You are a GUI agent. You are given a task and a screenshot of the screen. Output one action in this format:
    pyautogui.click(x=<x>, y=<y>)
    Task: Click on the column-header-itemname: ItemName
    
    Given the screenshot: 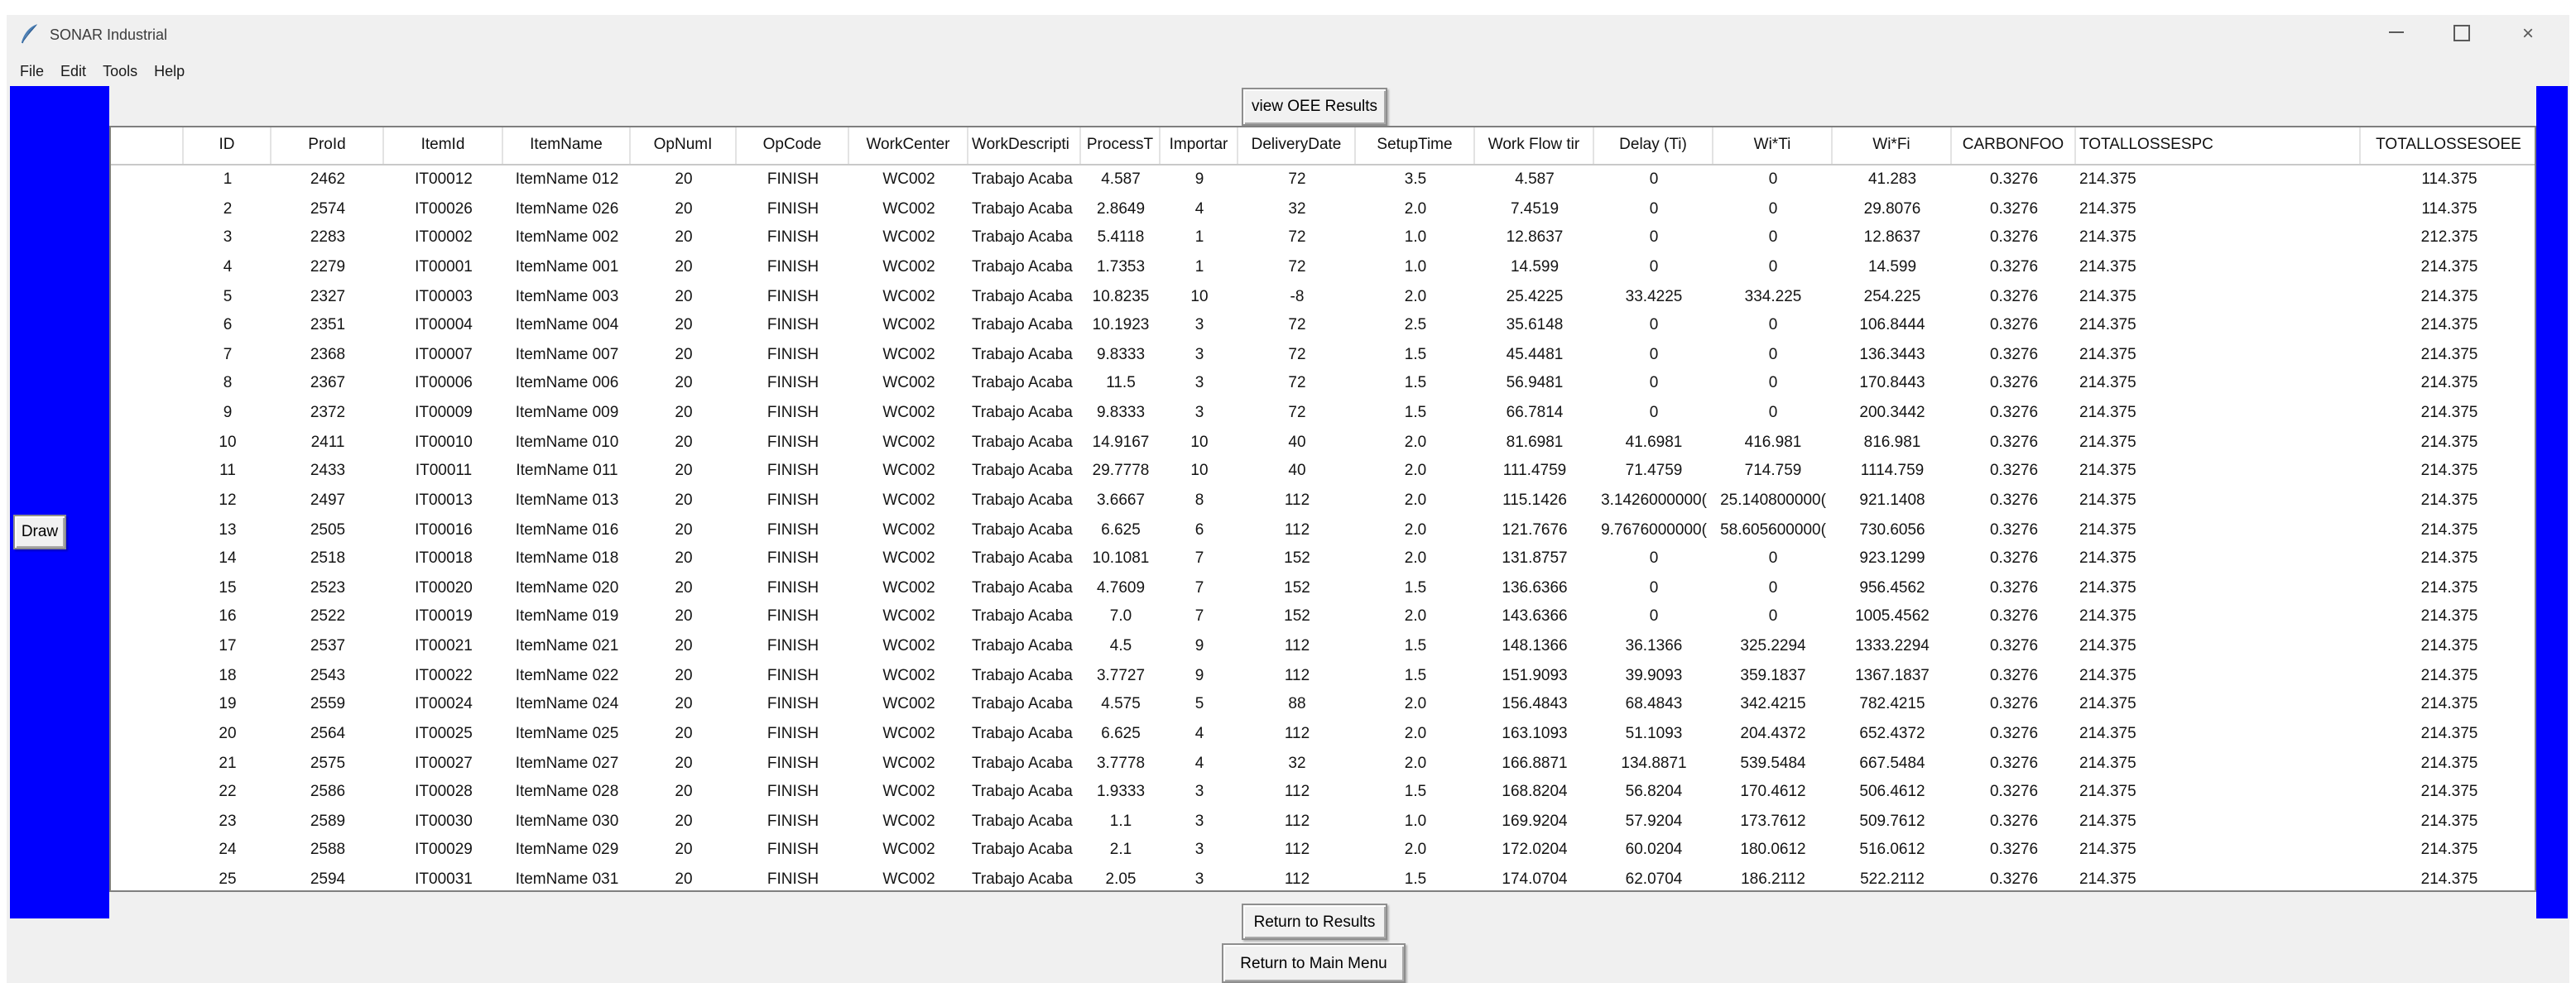 What is the action you would take?
    pyautogui.click(x=567, y=145)
    